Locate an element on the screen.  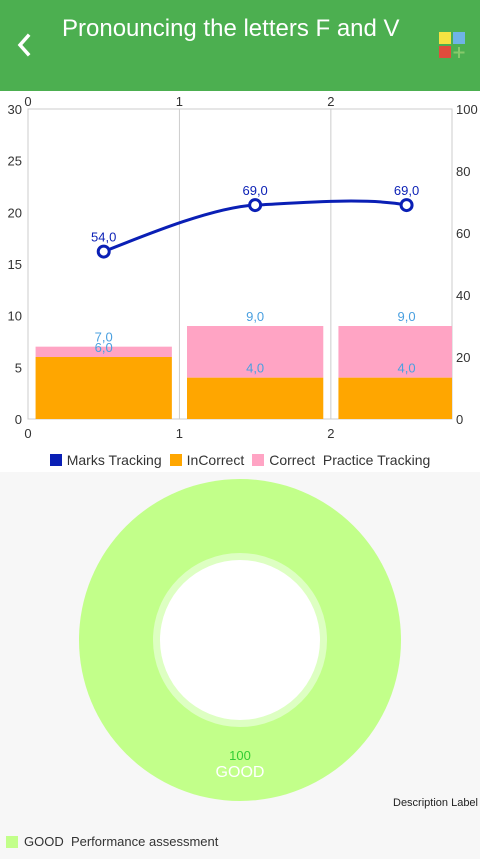
legend-label-correct: Correct Practice Tracking is located at coordinates (350, 460).